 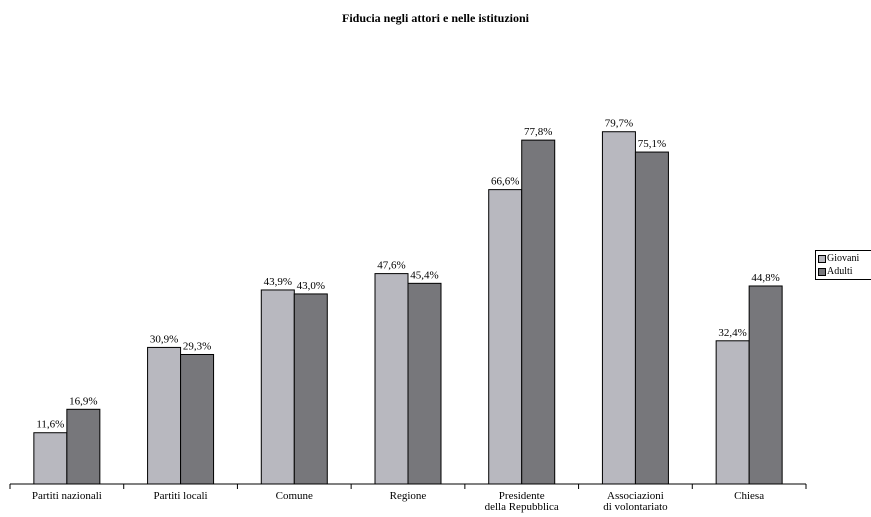 I want to click on bar-adulti-partiti-locali, so click(x=197, y=419).